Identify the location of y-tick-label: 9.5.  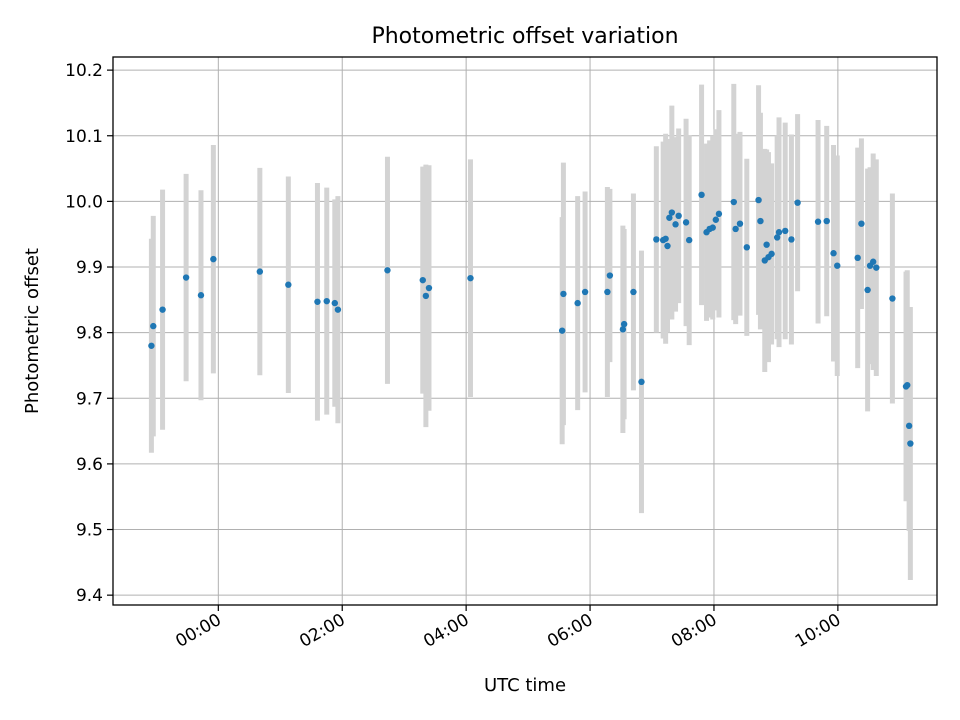
(89, 531).